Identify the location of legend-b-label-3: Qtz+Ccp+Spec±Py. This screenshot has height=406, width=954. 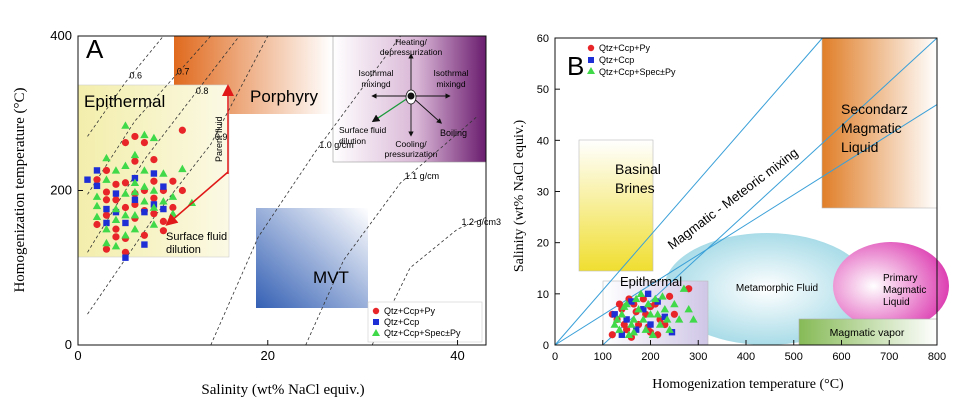
(637, 72).